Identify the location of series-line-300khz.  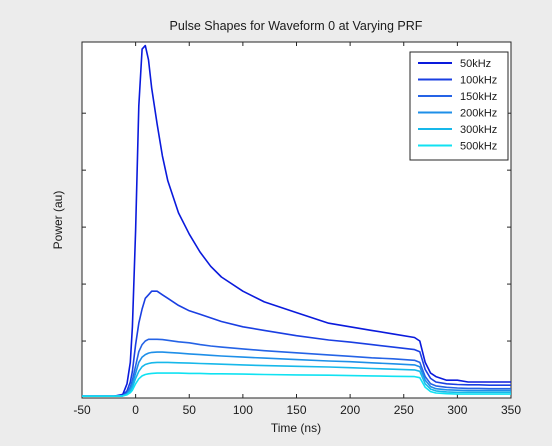
(296, 379).